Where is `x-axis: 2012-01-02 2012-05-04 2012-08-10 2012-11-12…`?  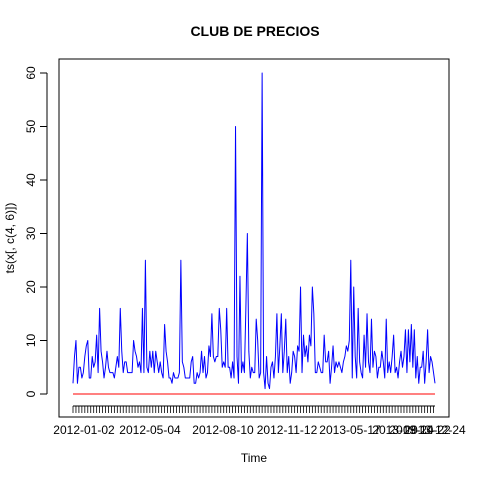 x-axis: 2012-01-02 2012-05-04 2012-08-10 2012-11-12… is located at coordinates (259, 421).